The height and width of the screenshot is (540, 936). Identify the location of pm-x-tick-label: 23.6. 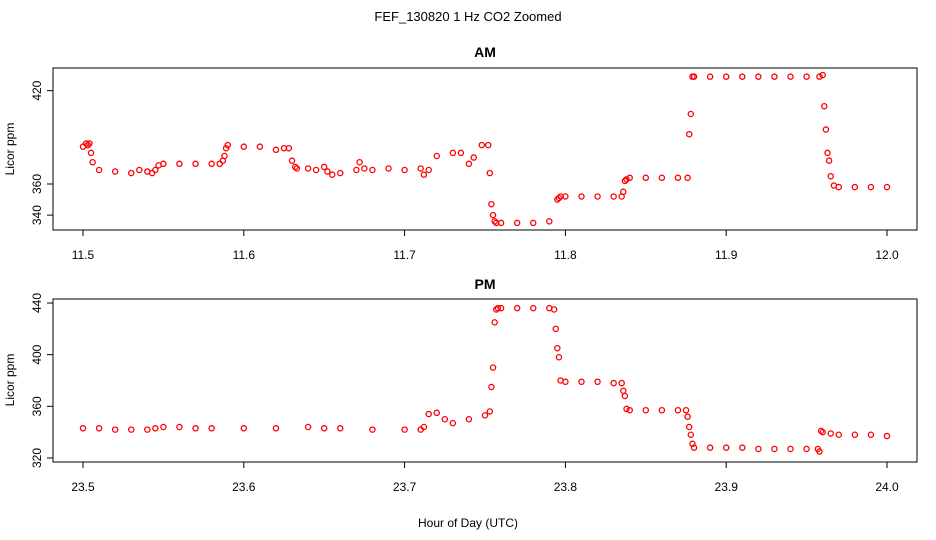
(244, 487).